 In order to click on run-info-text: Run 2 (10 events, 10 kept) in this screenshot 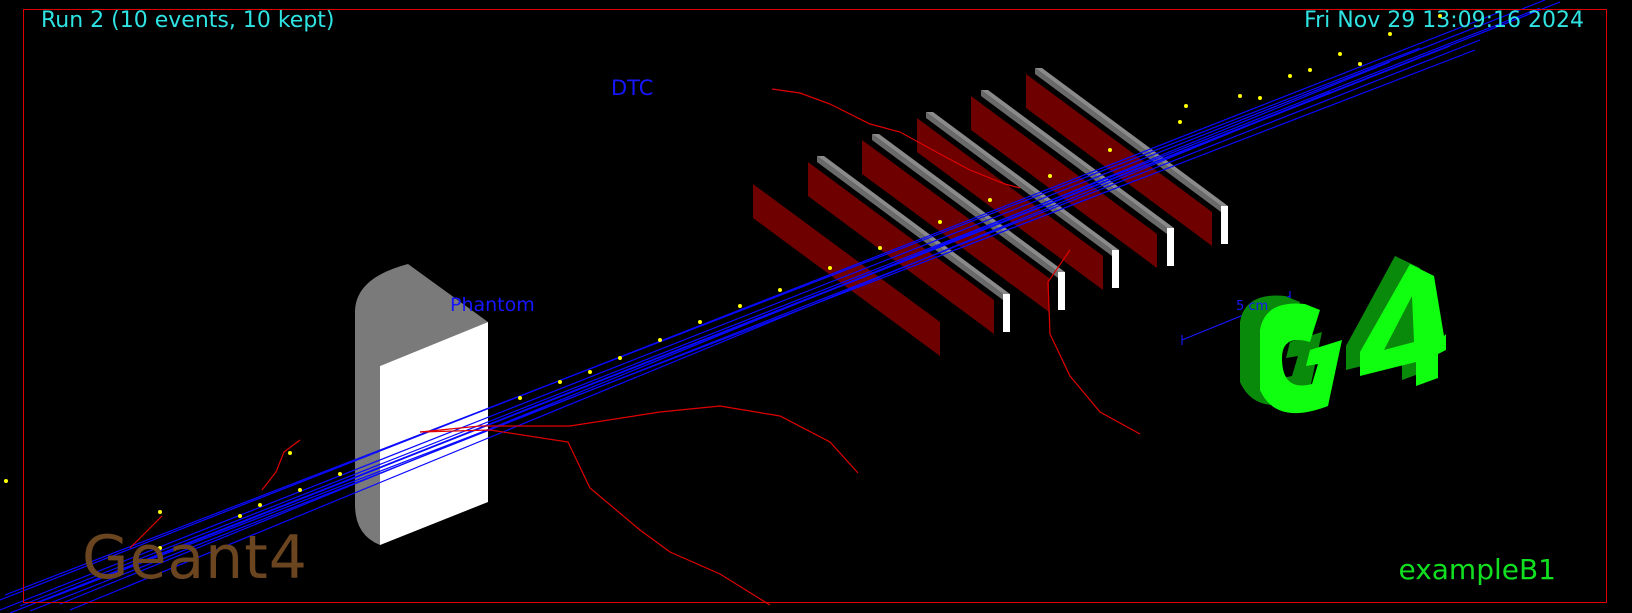, I will do `click(188, 20)`.